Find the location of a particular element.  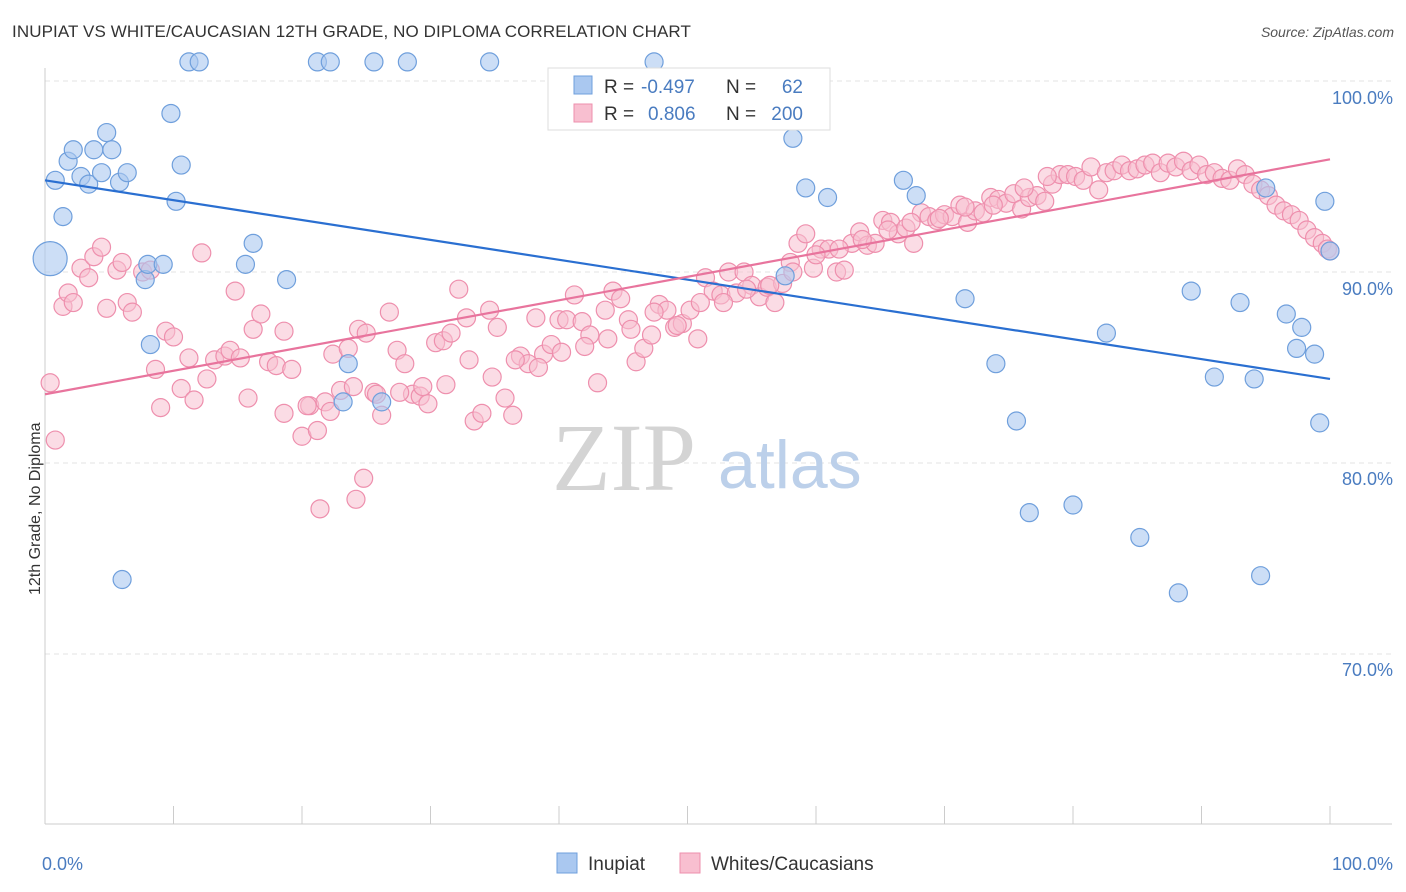

legend-n-value: 62 is located at coordinates (792, 87).